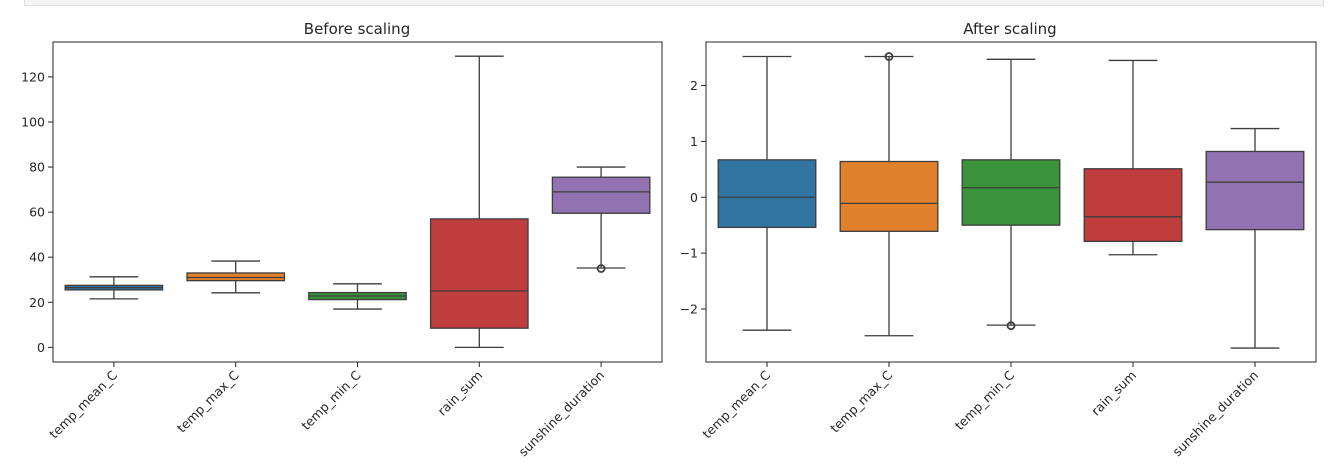  Describe the element at coordinates (37, 302) in the screenshot. I see `y-tick-label: 20` at that location.